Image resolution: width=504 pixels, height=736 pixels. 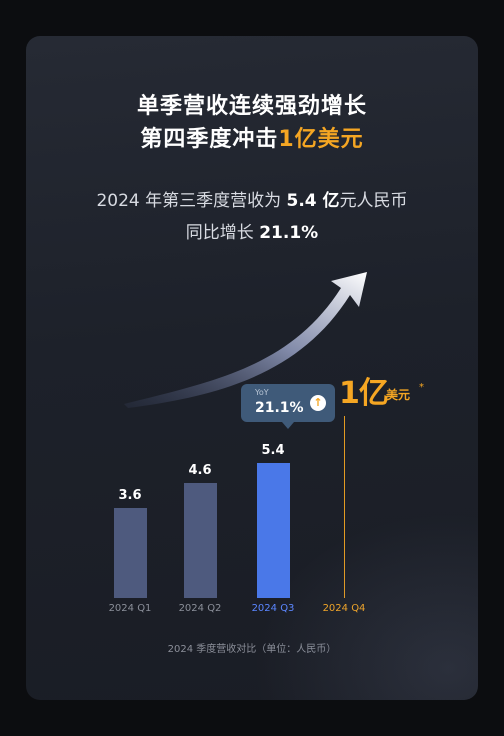 What do you see at coordinates (130, 495) in the screenshot?
I see `bar-value-label: 3.6` at bounding box center [130, 495].